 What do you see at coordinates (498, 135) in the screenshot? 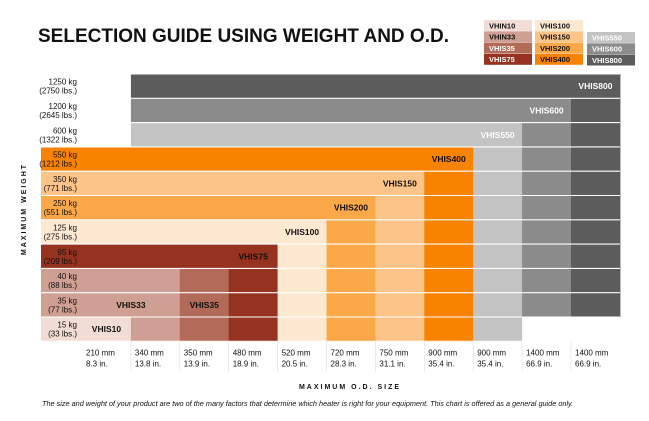
I see `series-label-vhis550-2: VHIS550` at bounding box center [498, 135].